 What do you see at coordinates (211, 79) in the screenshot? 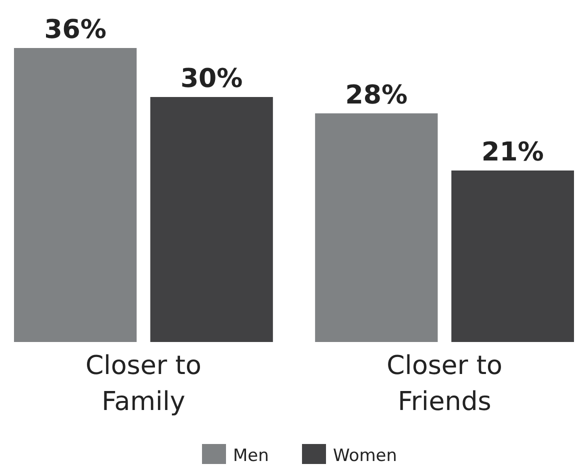
I see `data-label: 30%` at bounding box center [211, 79].